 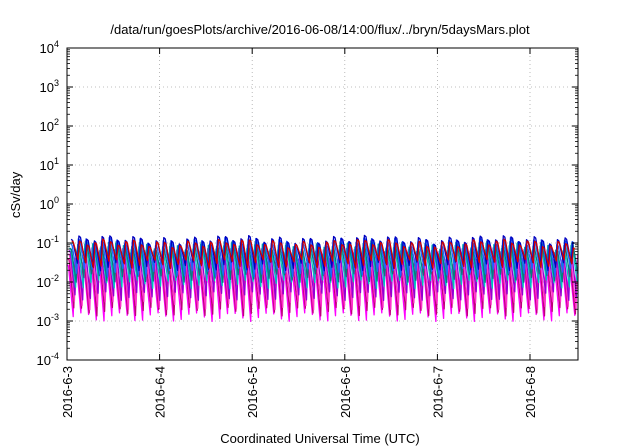 What do you see at coordinates (67, 392) in the screenshot?
I see `x-tick-label: 2016-6-3` at bounding box center [67, 392].